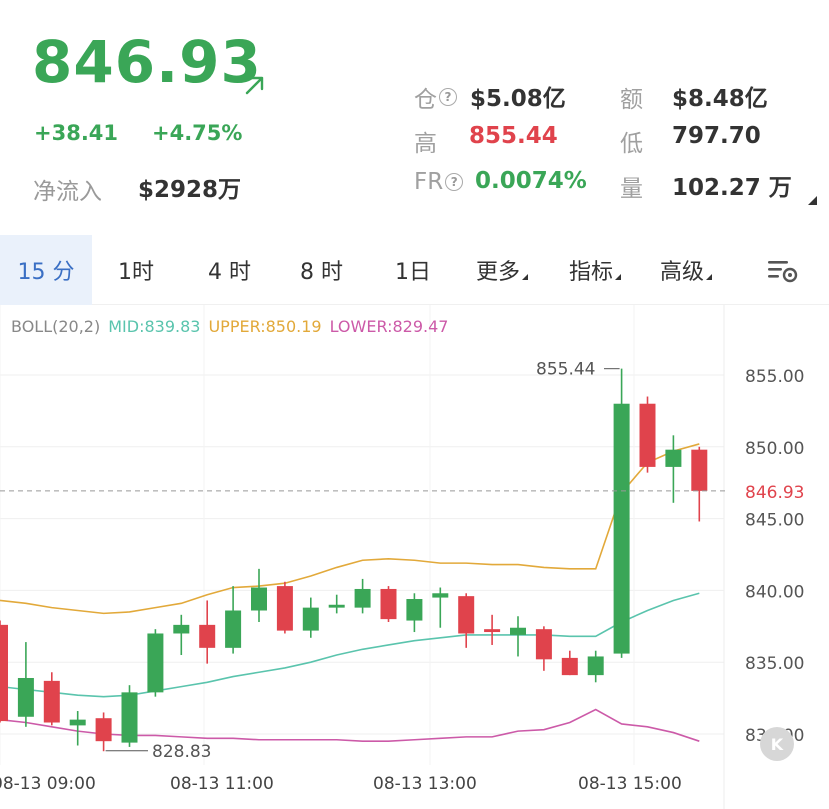 The height and width of the screenshot is (809, 829). What do you see at coordinates (425, 144) in the screenshot?
I see `high-label: 高` at bounding box center [425, 144].